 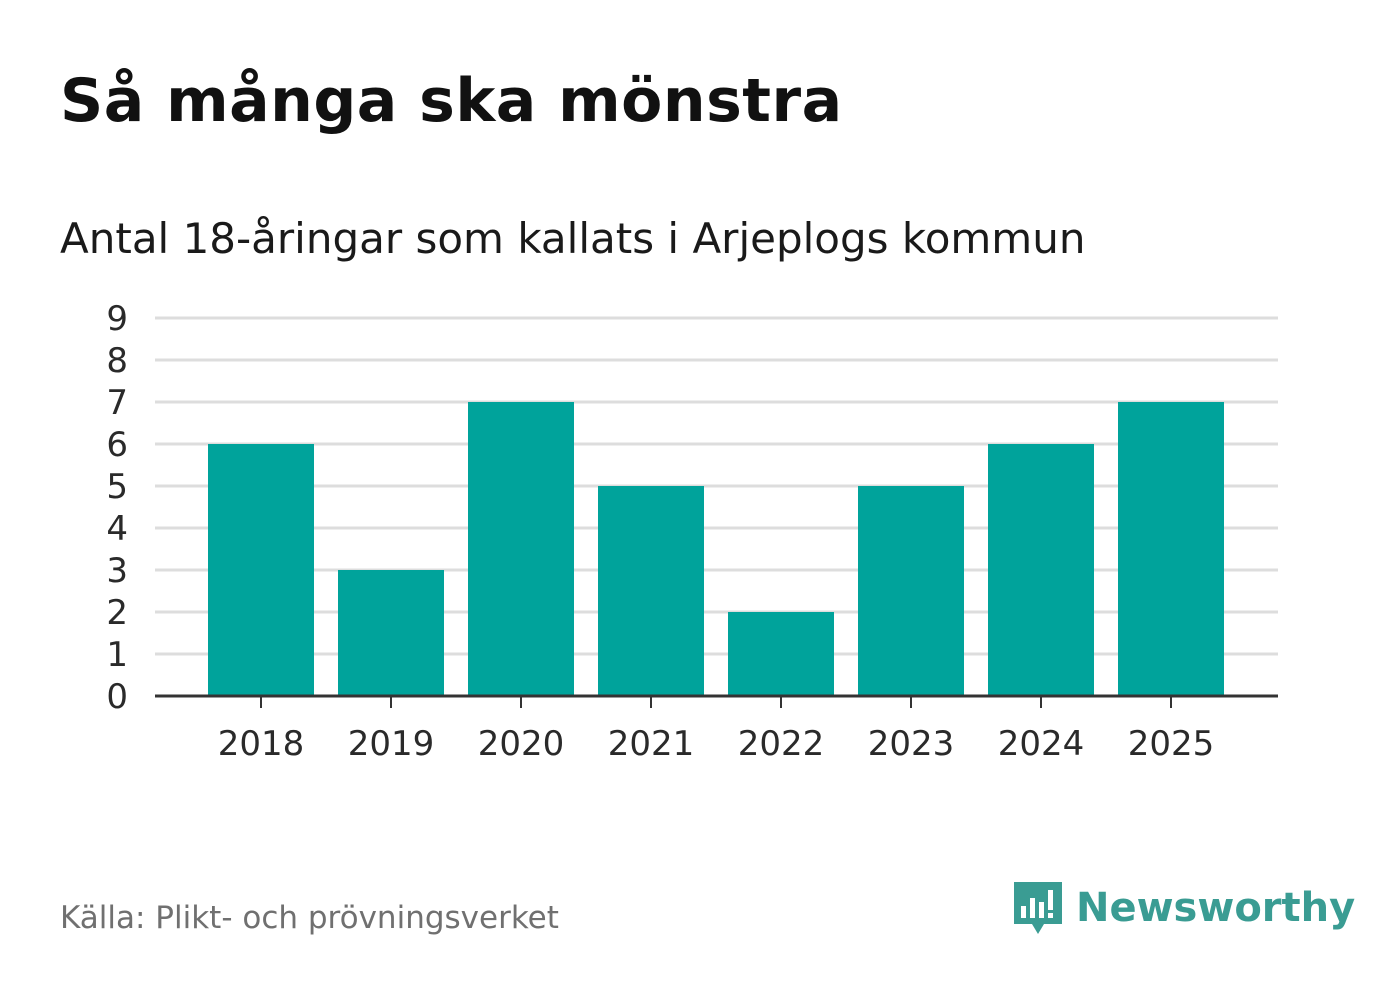 What do you see at coordinates (1038, 908) in the screenshot?
I see `bar-chart-bubble-icon` at bounding box center [1038, 908].